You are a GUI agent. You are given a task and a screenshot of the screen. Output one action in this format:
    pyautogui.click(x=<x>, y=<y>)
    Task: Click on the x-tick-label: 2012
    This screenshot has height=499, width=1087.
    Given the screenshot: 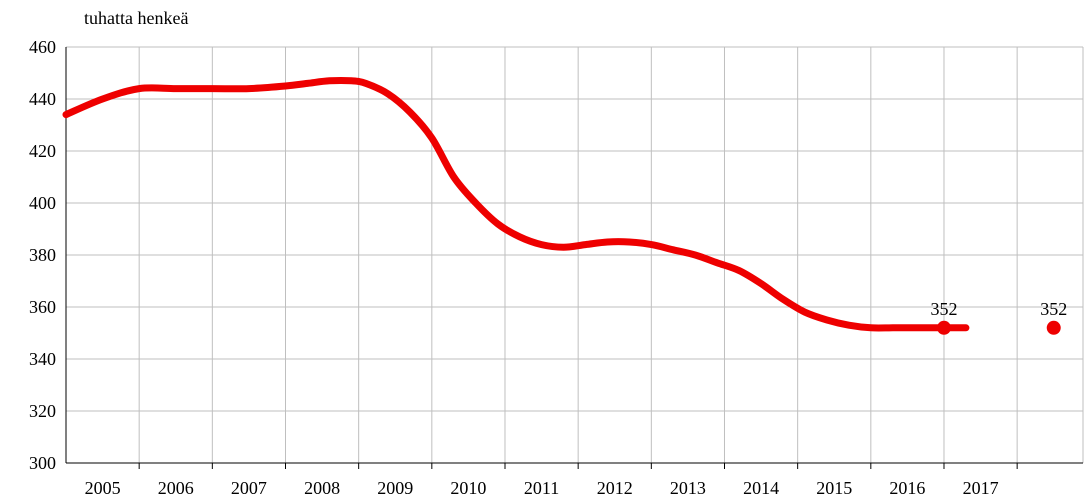 What is the action you would take?
    pyautogui.click(x=615, y=488)
    